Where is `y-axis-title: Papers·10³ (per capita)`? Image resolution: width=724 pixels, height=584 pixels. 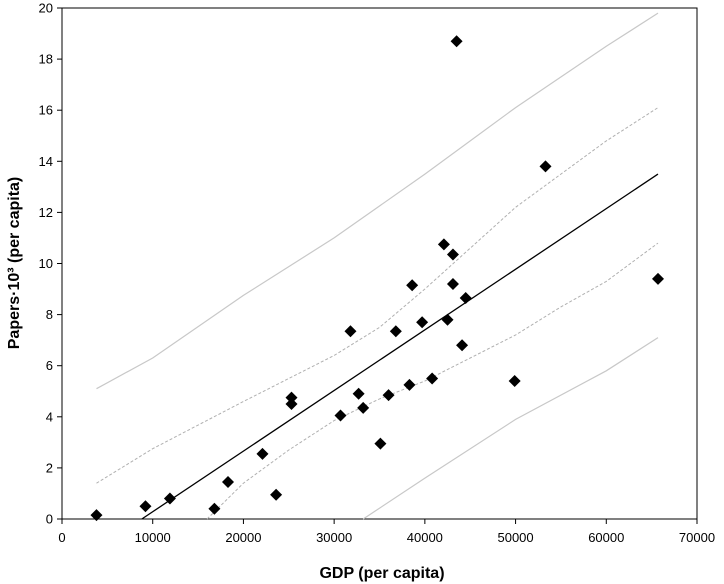 y-axis-title: Papers·10³ (per capita) is located at coordinates (14, 263).